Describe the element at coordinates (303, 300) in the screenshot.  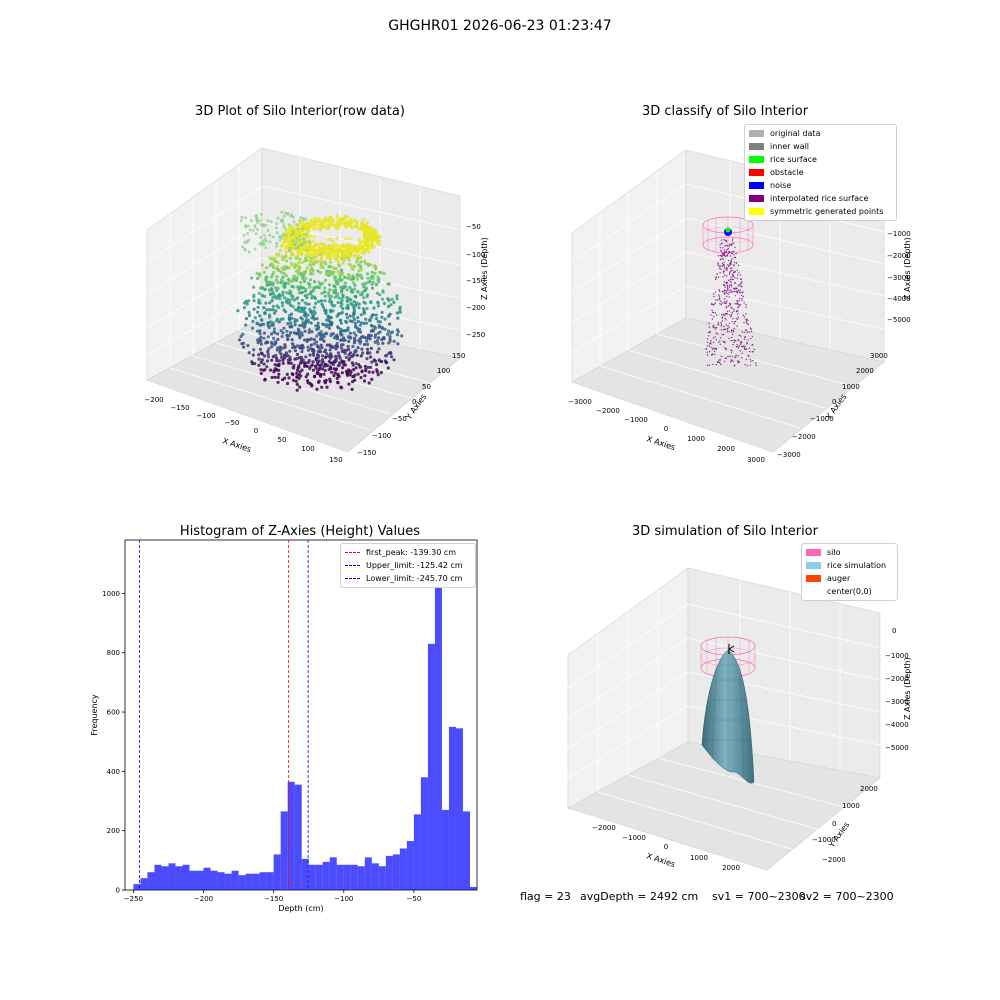
I see `panel1-axes` at that location.